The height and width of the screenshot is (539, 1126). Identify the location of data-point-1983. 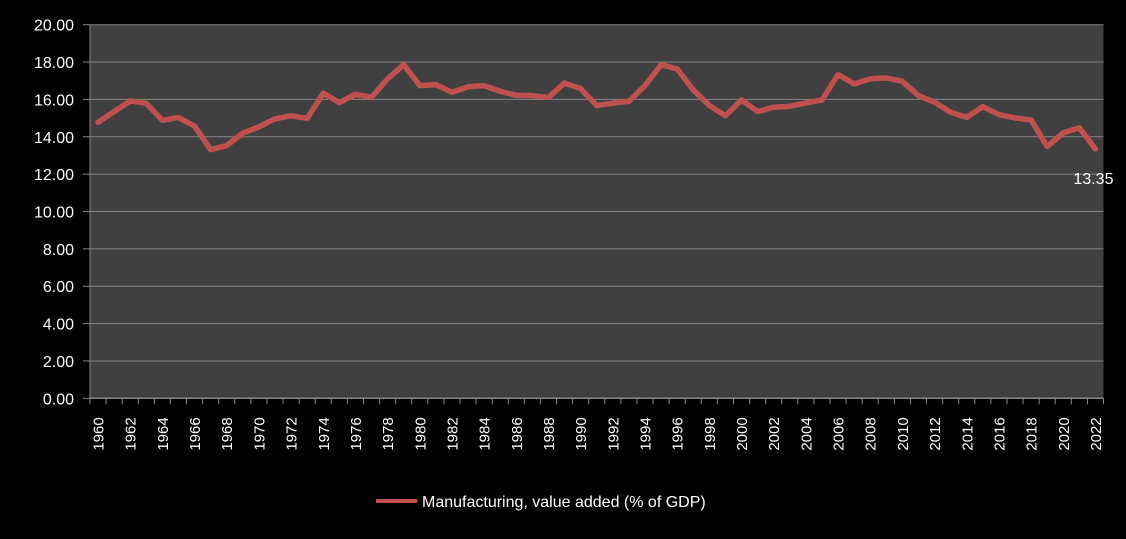
(468, 86).